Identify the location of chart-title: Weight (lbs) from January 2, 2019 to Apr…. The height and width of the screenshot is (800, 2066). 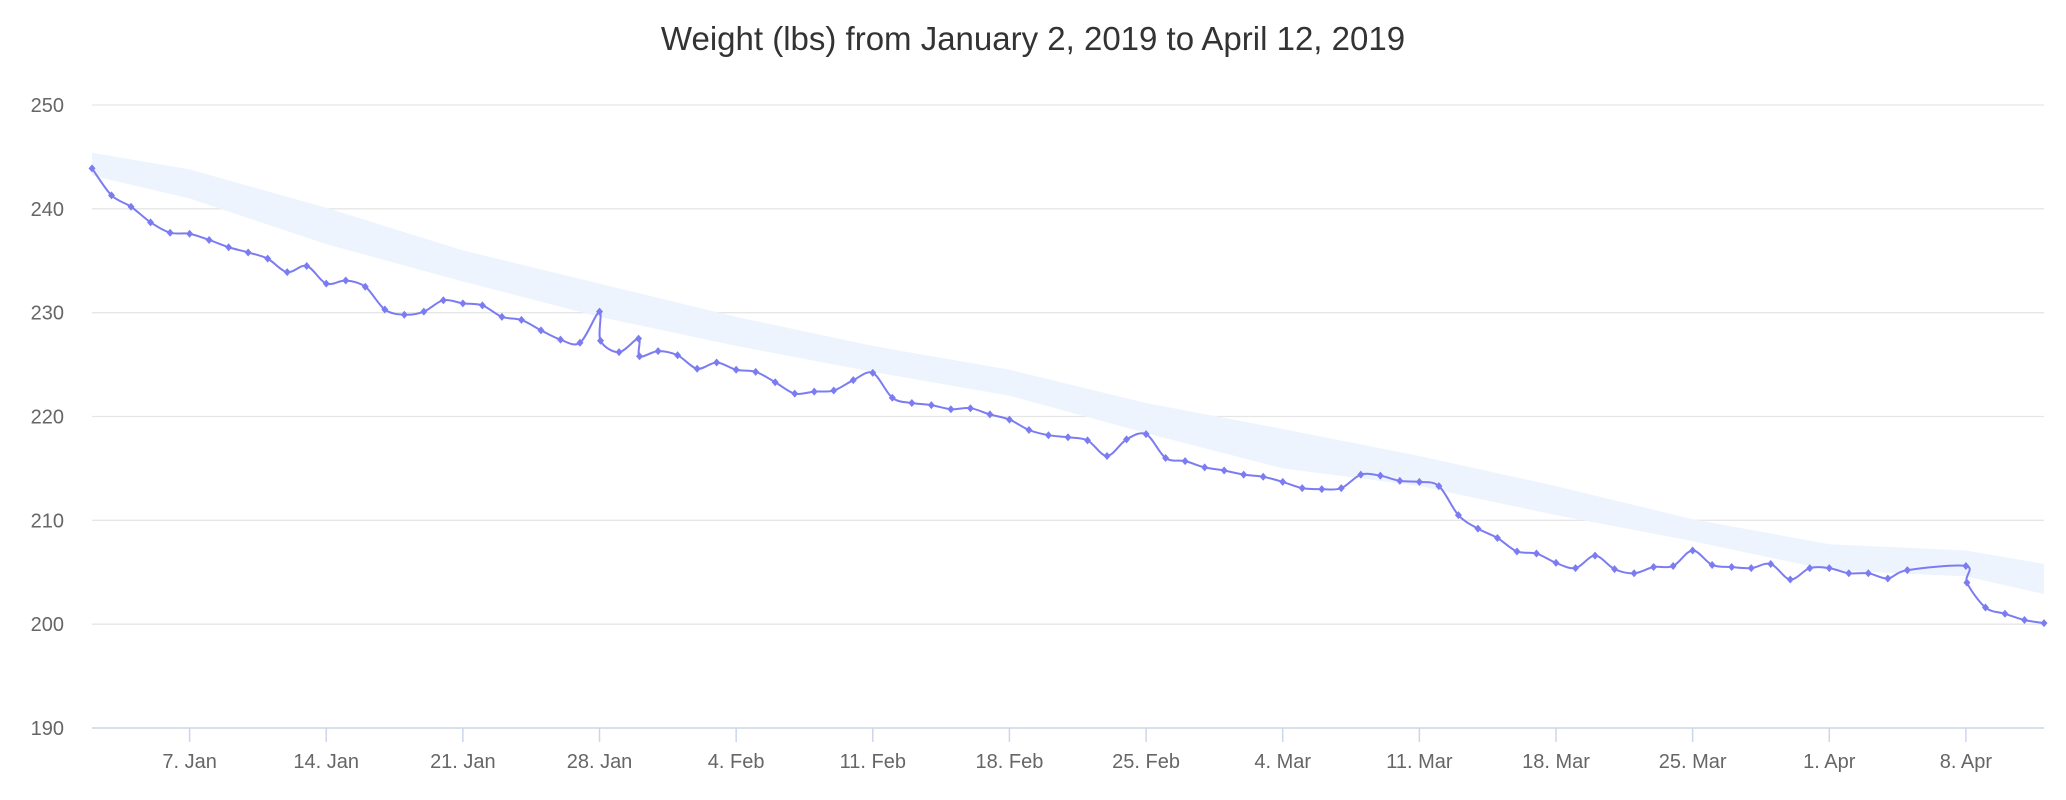
(1033, 38).